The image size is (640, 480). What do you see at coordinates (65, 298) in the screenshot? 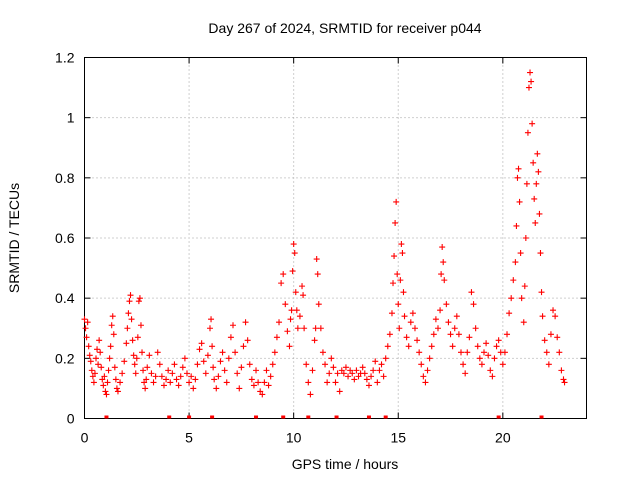
I see `y-tick-label: 0.4` at bounding box center [65, 298].